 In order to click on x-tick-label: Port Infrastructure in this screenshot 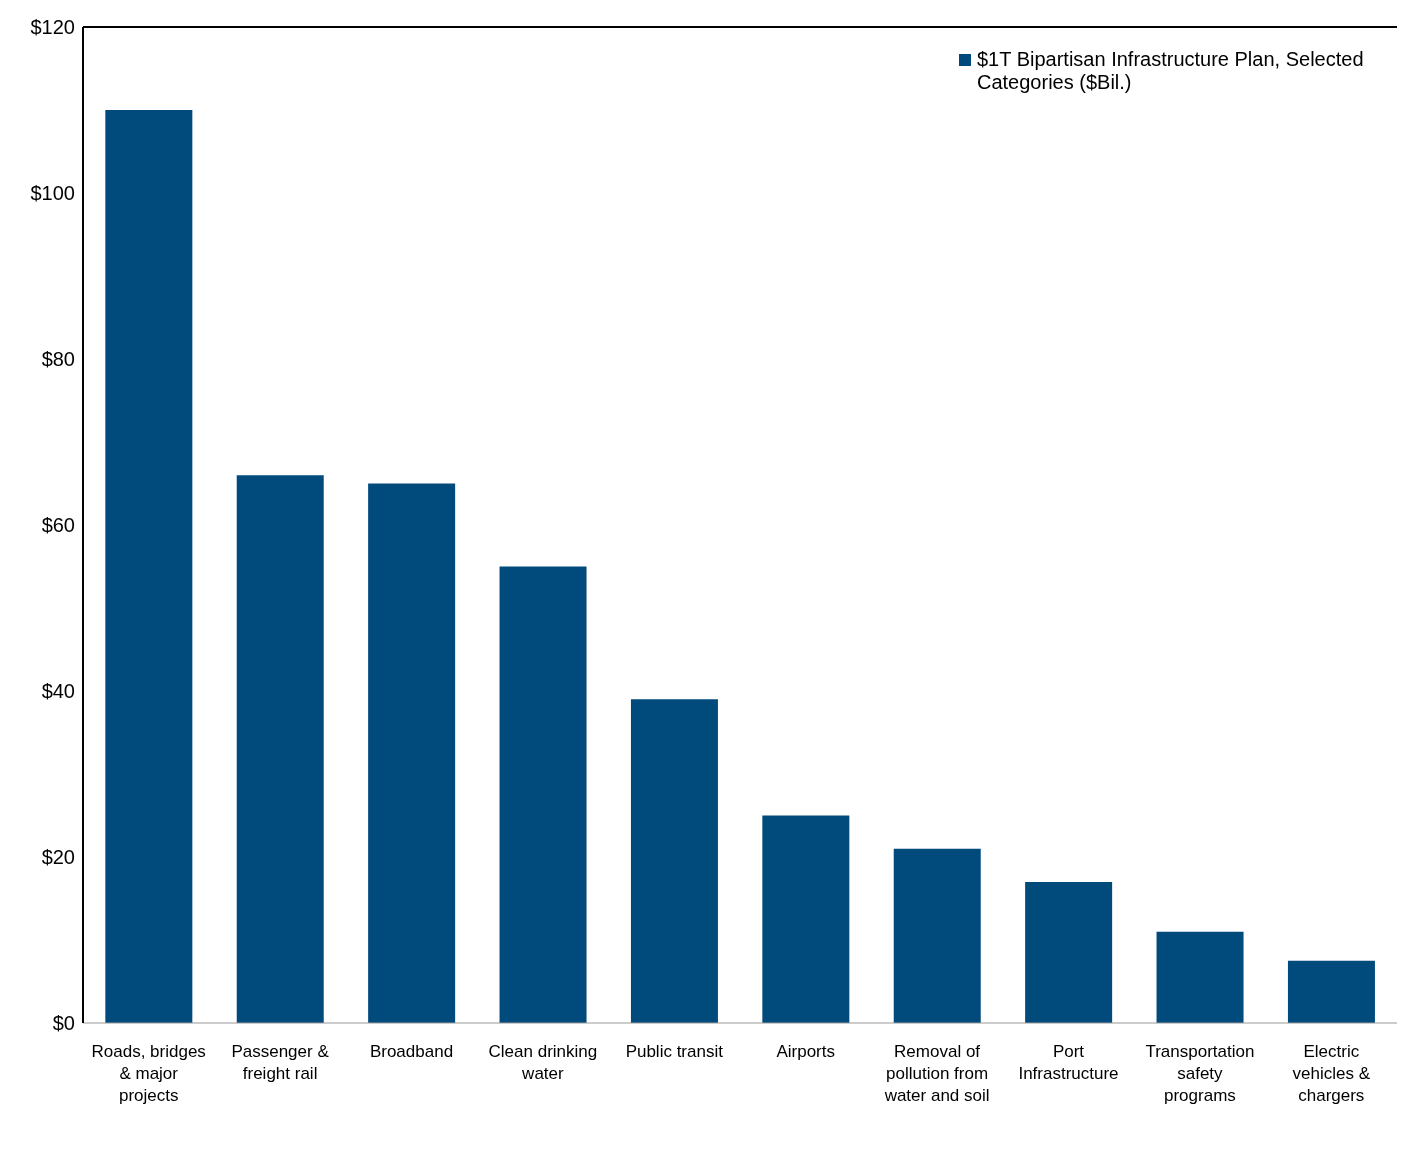, I will do `click(1068, 1062)`.